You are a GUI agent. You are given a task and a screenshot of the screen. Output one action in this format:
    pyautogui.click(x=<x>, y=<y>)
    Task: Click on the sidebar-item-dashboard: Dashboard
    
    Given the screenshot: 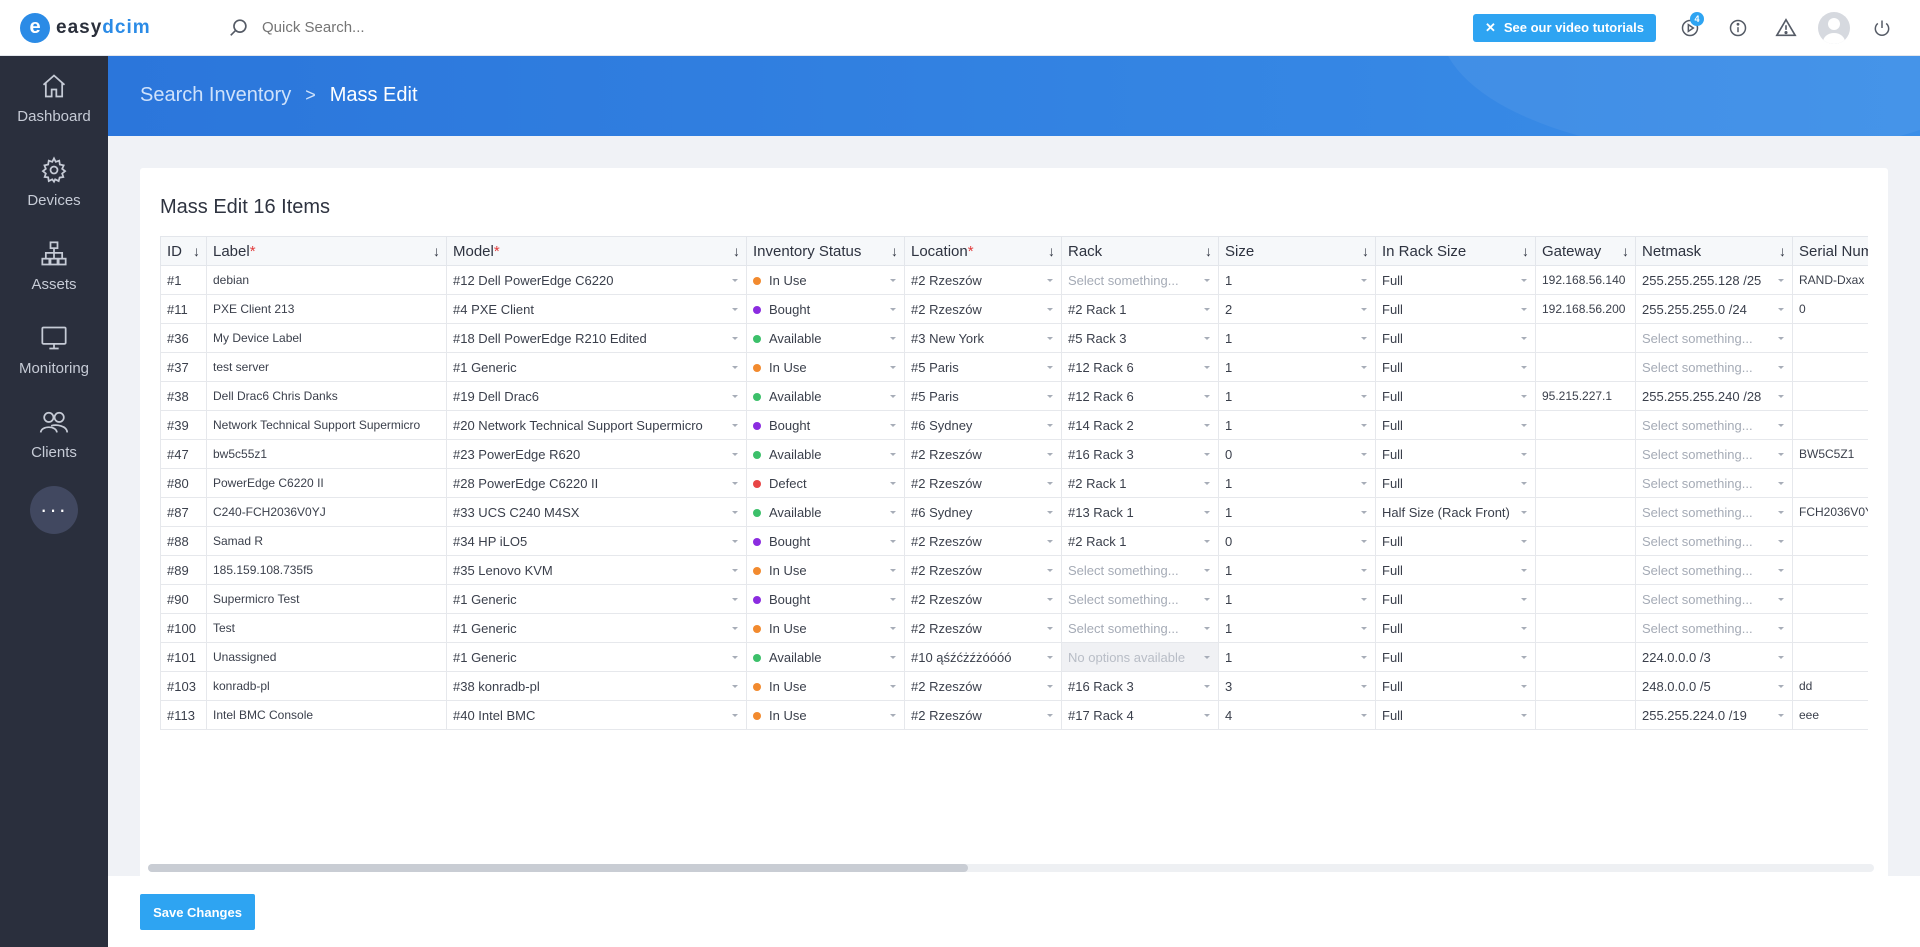 What is the action you would take?
    pyautogui.click(x=54, y=98)
    